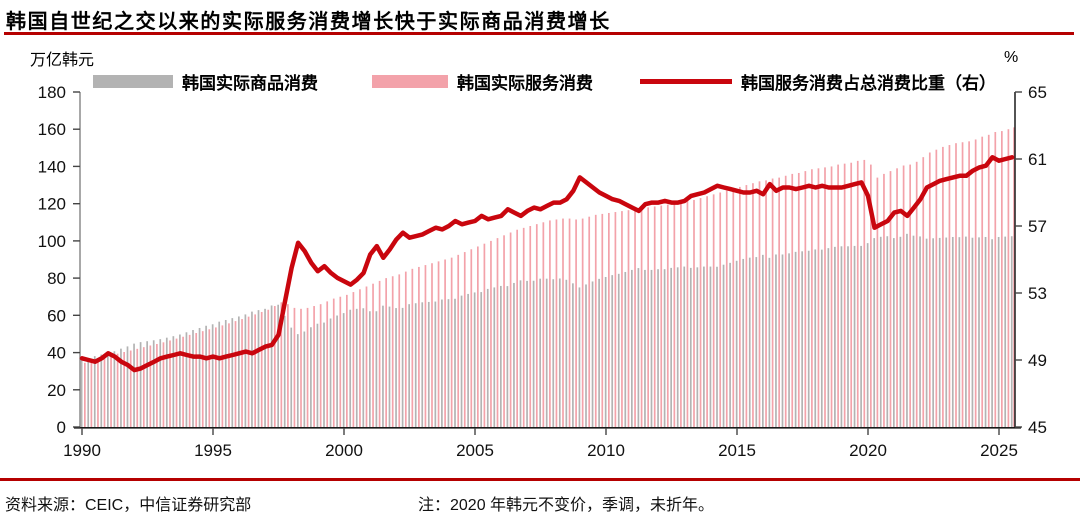  What do you see at coordinates (606, 450) in the screenshot?
I see `svg-text: 2010` at bounding box center [606, 450].